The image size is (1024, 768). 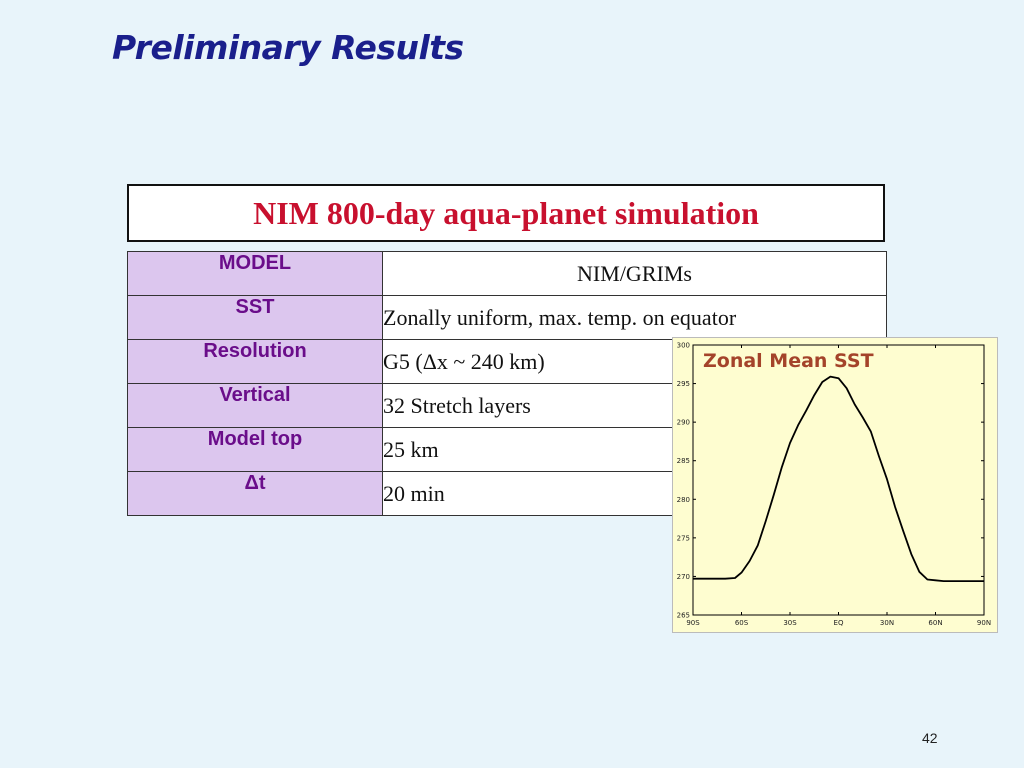 What do you see at coordinates (255, 405) in the screenshot?
I see `row-label-vertical: Vertical` at bounding box center [255, 405].